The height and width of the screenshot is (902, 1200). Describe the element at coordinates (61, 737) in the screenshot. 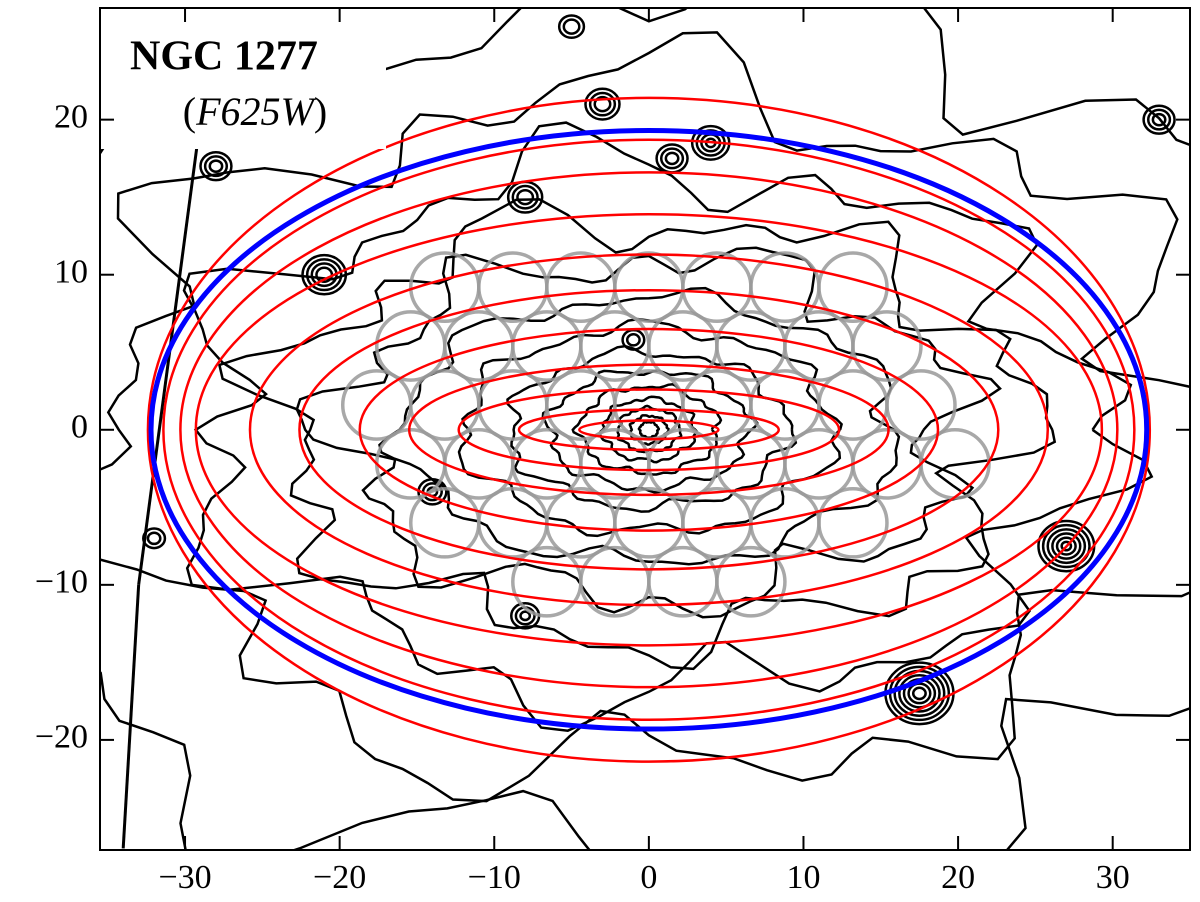

I see `y-tick-label: −20` at that location.